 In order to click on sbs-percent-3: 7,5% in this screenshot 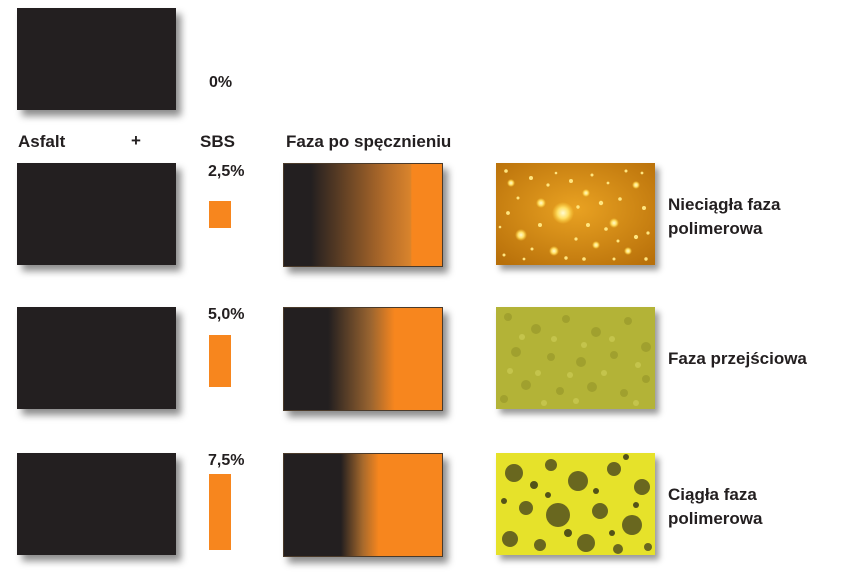, I will do `click(226, 460)`.